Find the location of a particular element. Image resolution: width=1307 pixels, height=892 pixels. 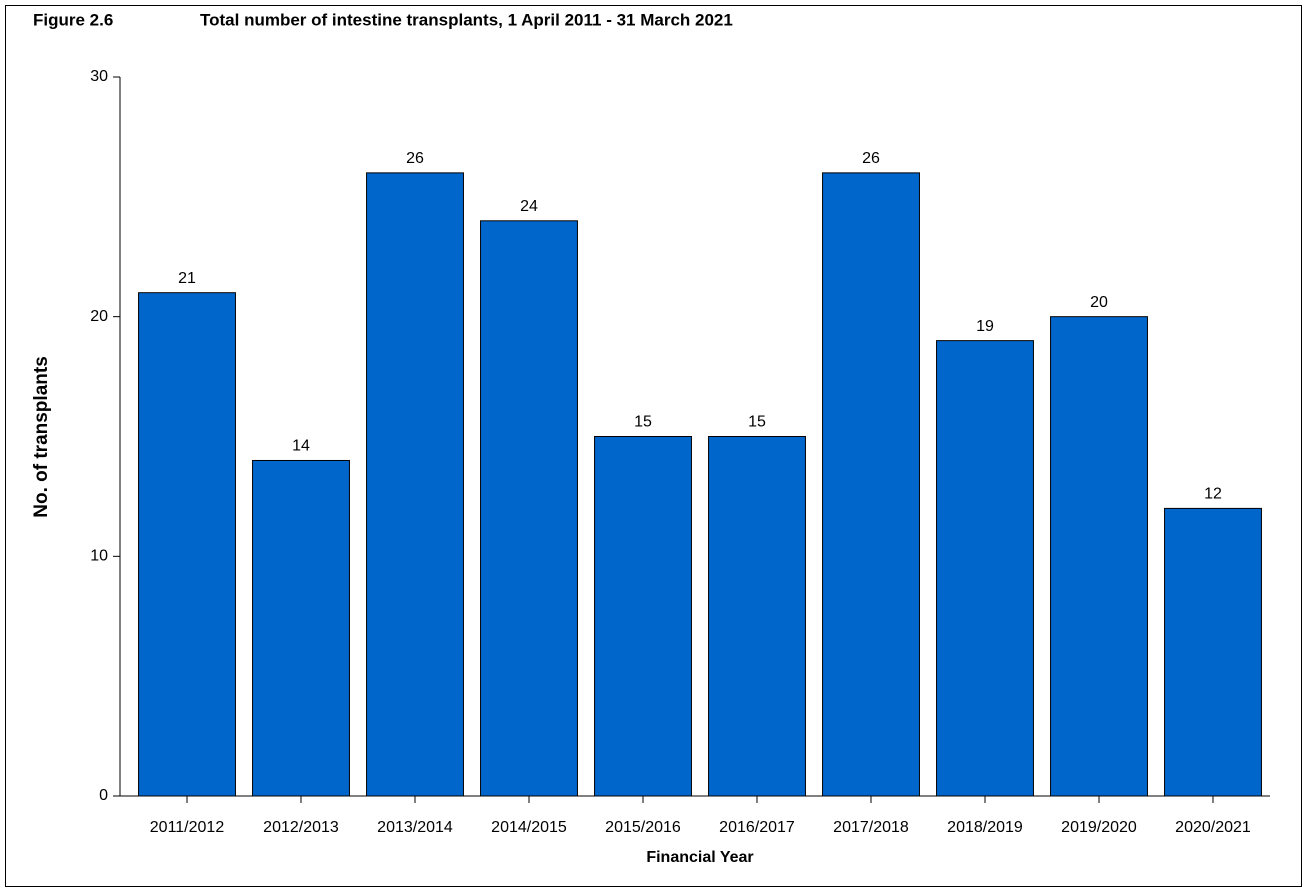

x-tick-label: 2011/2012 is located at coordinates (187, 827).